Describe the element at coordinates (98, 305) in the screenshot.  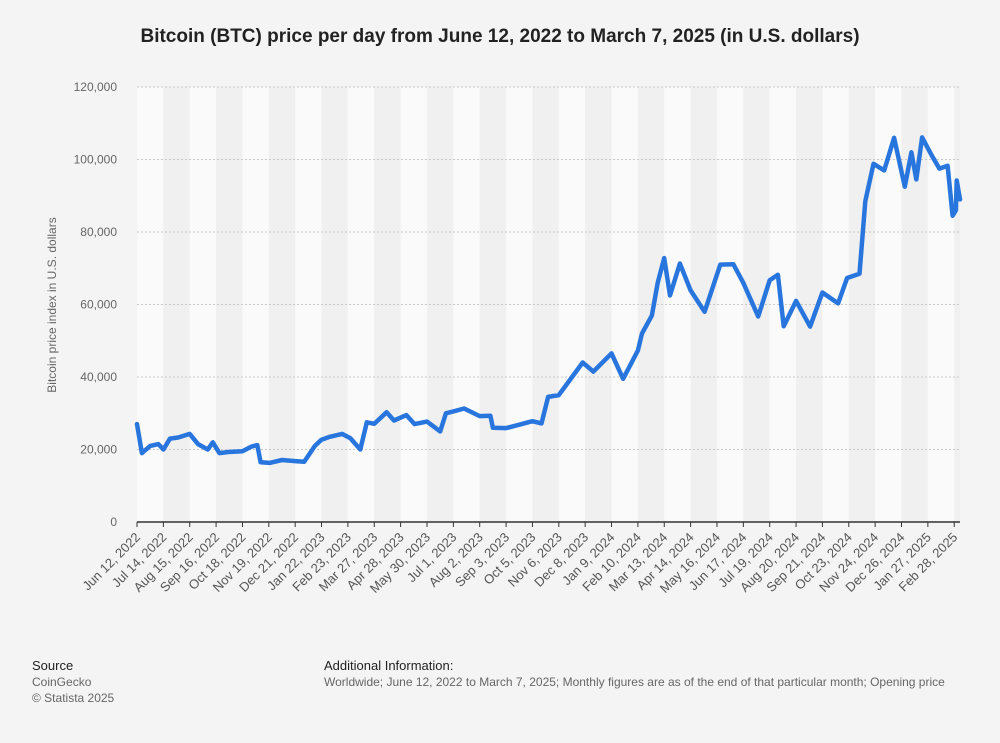
I see `y-tick-label: 60,000` at that location.